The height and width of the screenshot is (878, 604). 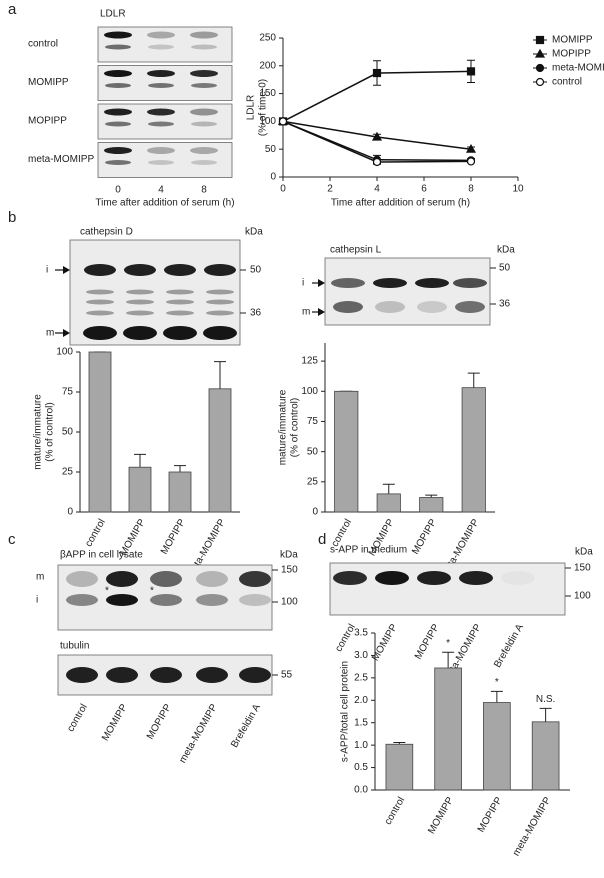 What do you see at coordinates (106, 232) in the screenshot?
I see `blot-title: cathepsin D` at bounding box center [106, 232].